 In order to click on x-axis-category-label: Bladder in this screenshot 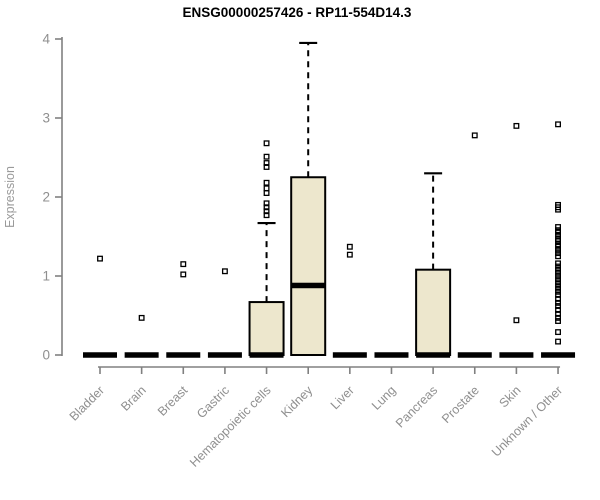, I will do `click(87, 403)`.